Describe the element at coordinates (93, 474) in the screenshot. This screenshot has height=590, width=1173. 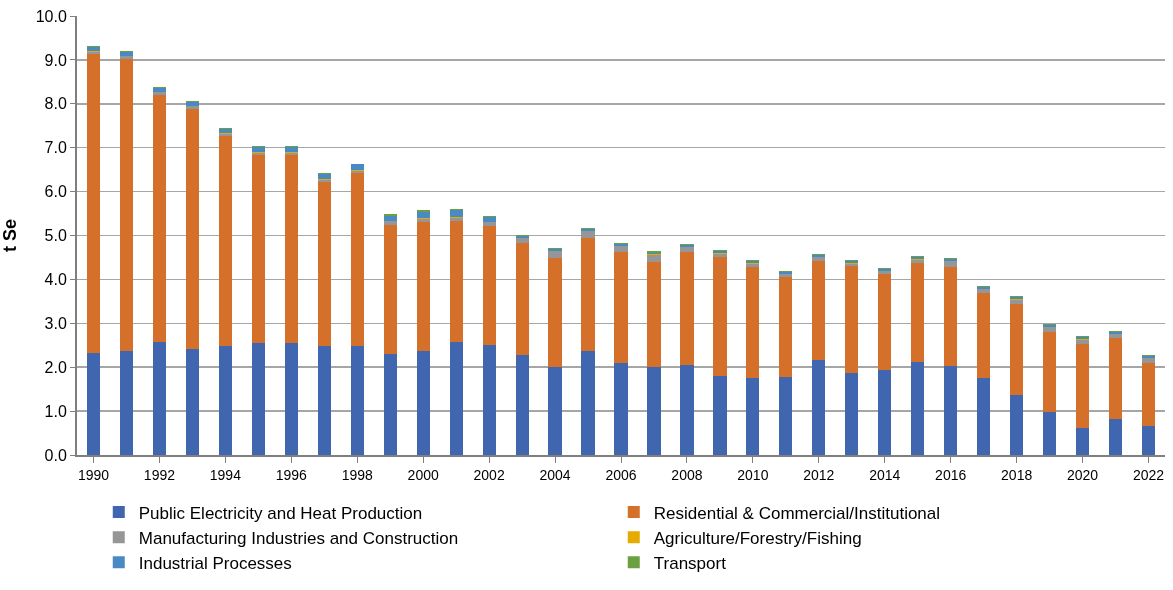
I see `x-tick-label: 1990` at that location.